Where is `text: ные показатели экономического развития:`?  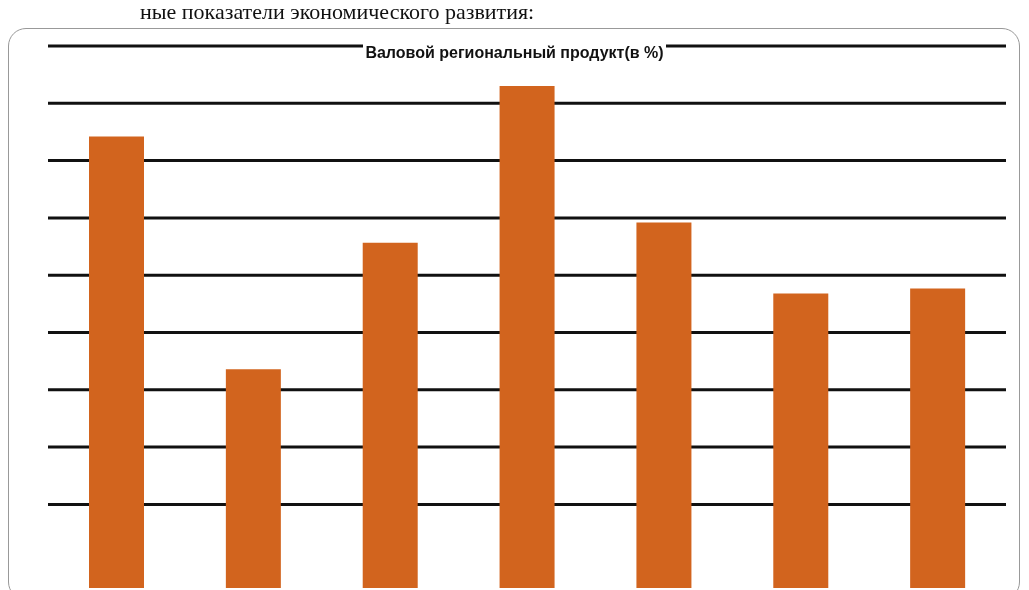 text: ные показатели экономического развития: is located at coordinates (337, 12).